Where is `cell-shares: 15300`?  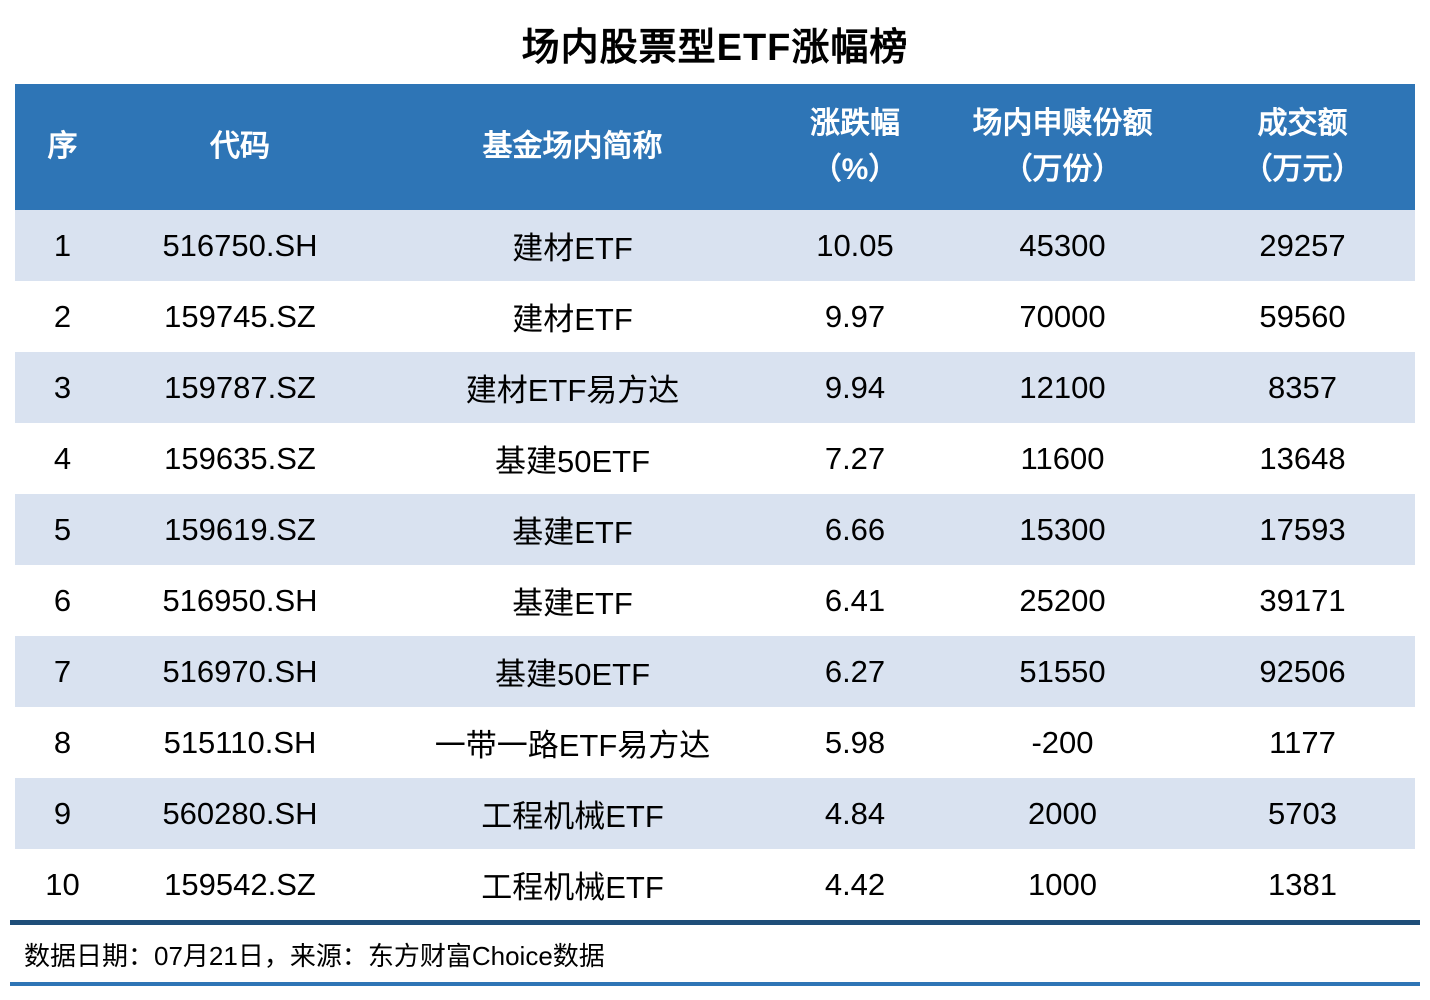
cell-shares: 15300 is located at coordinates (1062, 529).